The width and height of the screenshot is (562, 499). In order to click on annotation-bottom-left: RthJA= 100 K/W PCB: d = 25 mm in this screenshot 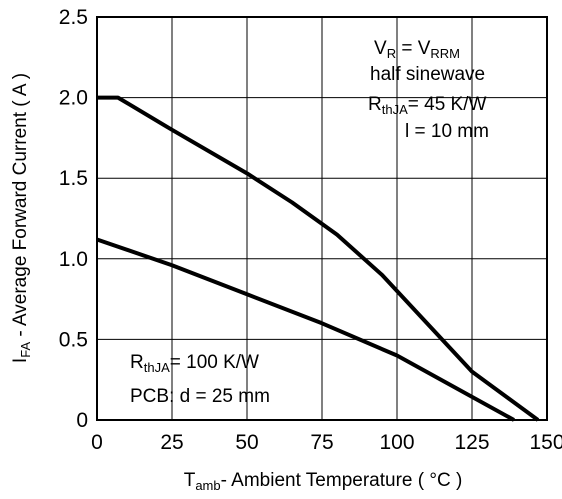, I will do `click(200, 379)`.